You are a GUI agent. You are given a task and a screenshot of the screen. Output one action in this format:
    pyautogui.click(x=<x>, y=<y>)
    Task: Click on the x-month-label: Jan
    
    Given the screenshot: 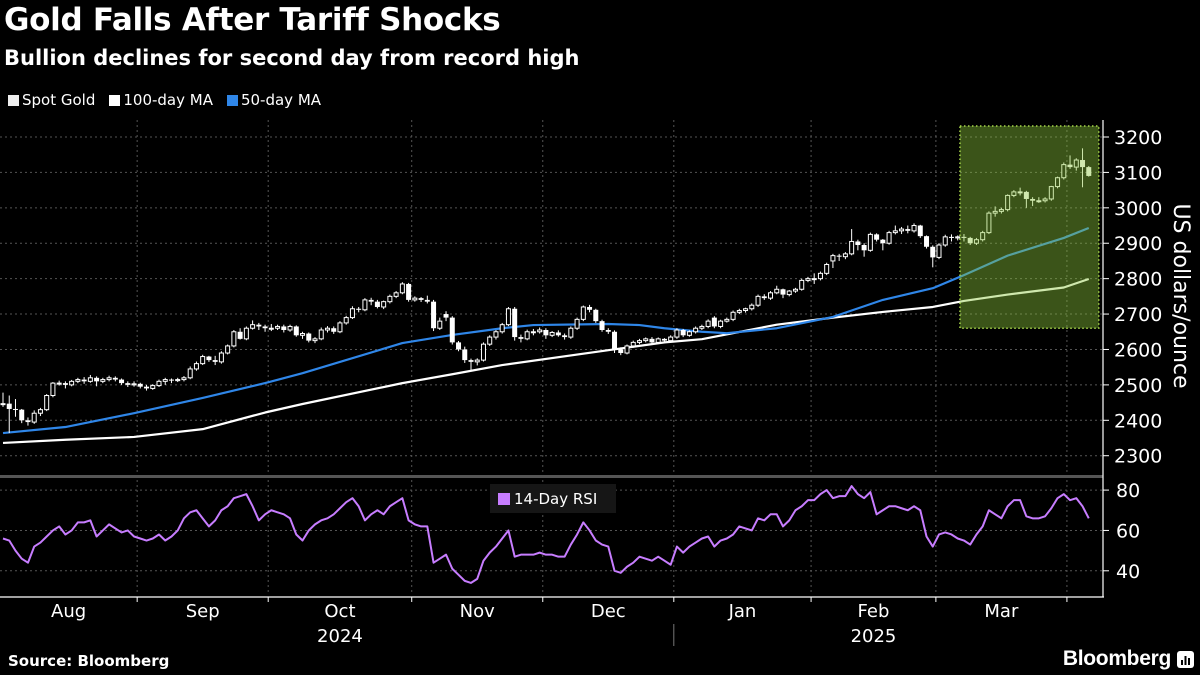 What is the action you would take?
    pyautogui.click(x=742, y=611)
    